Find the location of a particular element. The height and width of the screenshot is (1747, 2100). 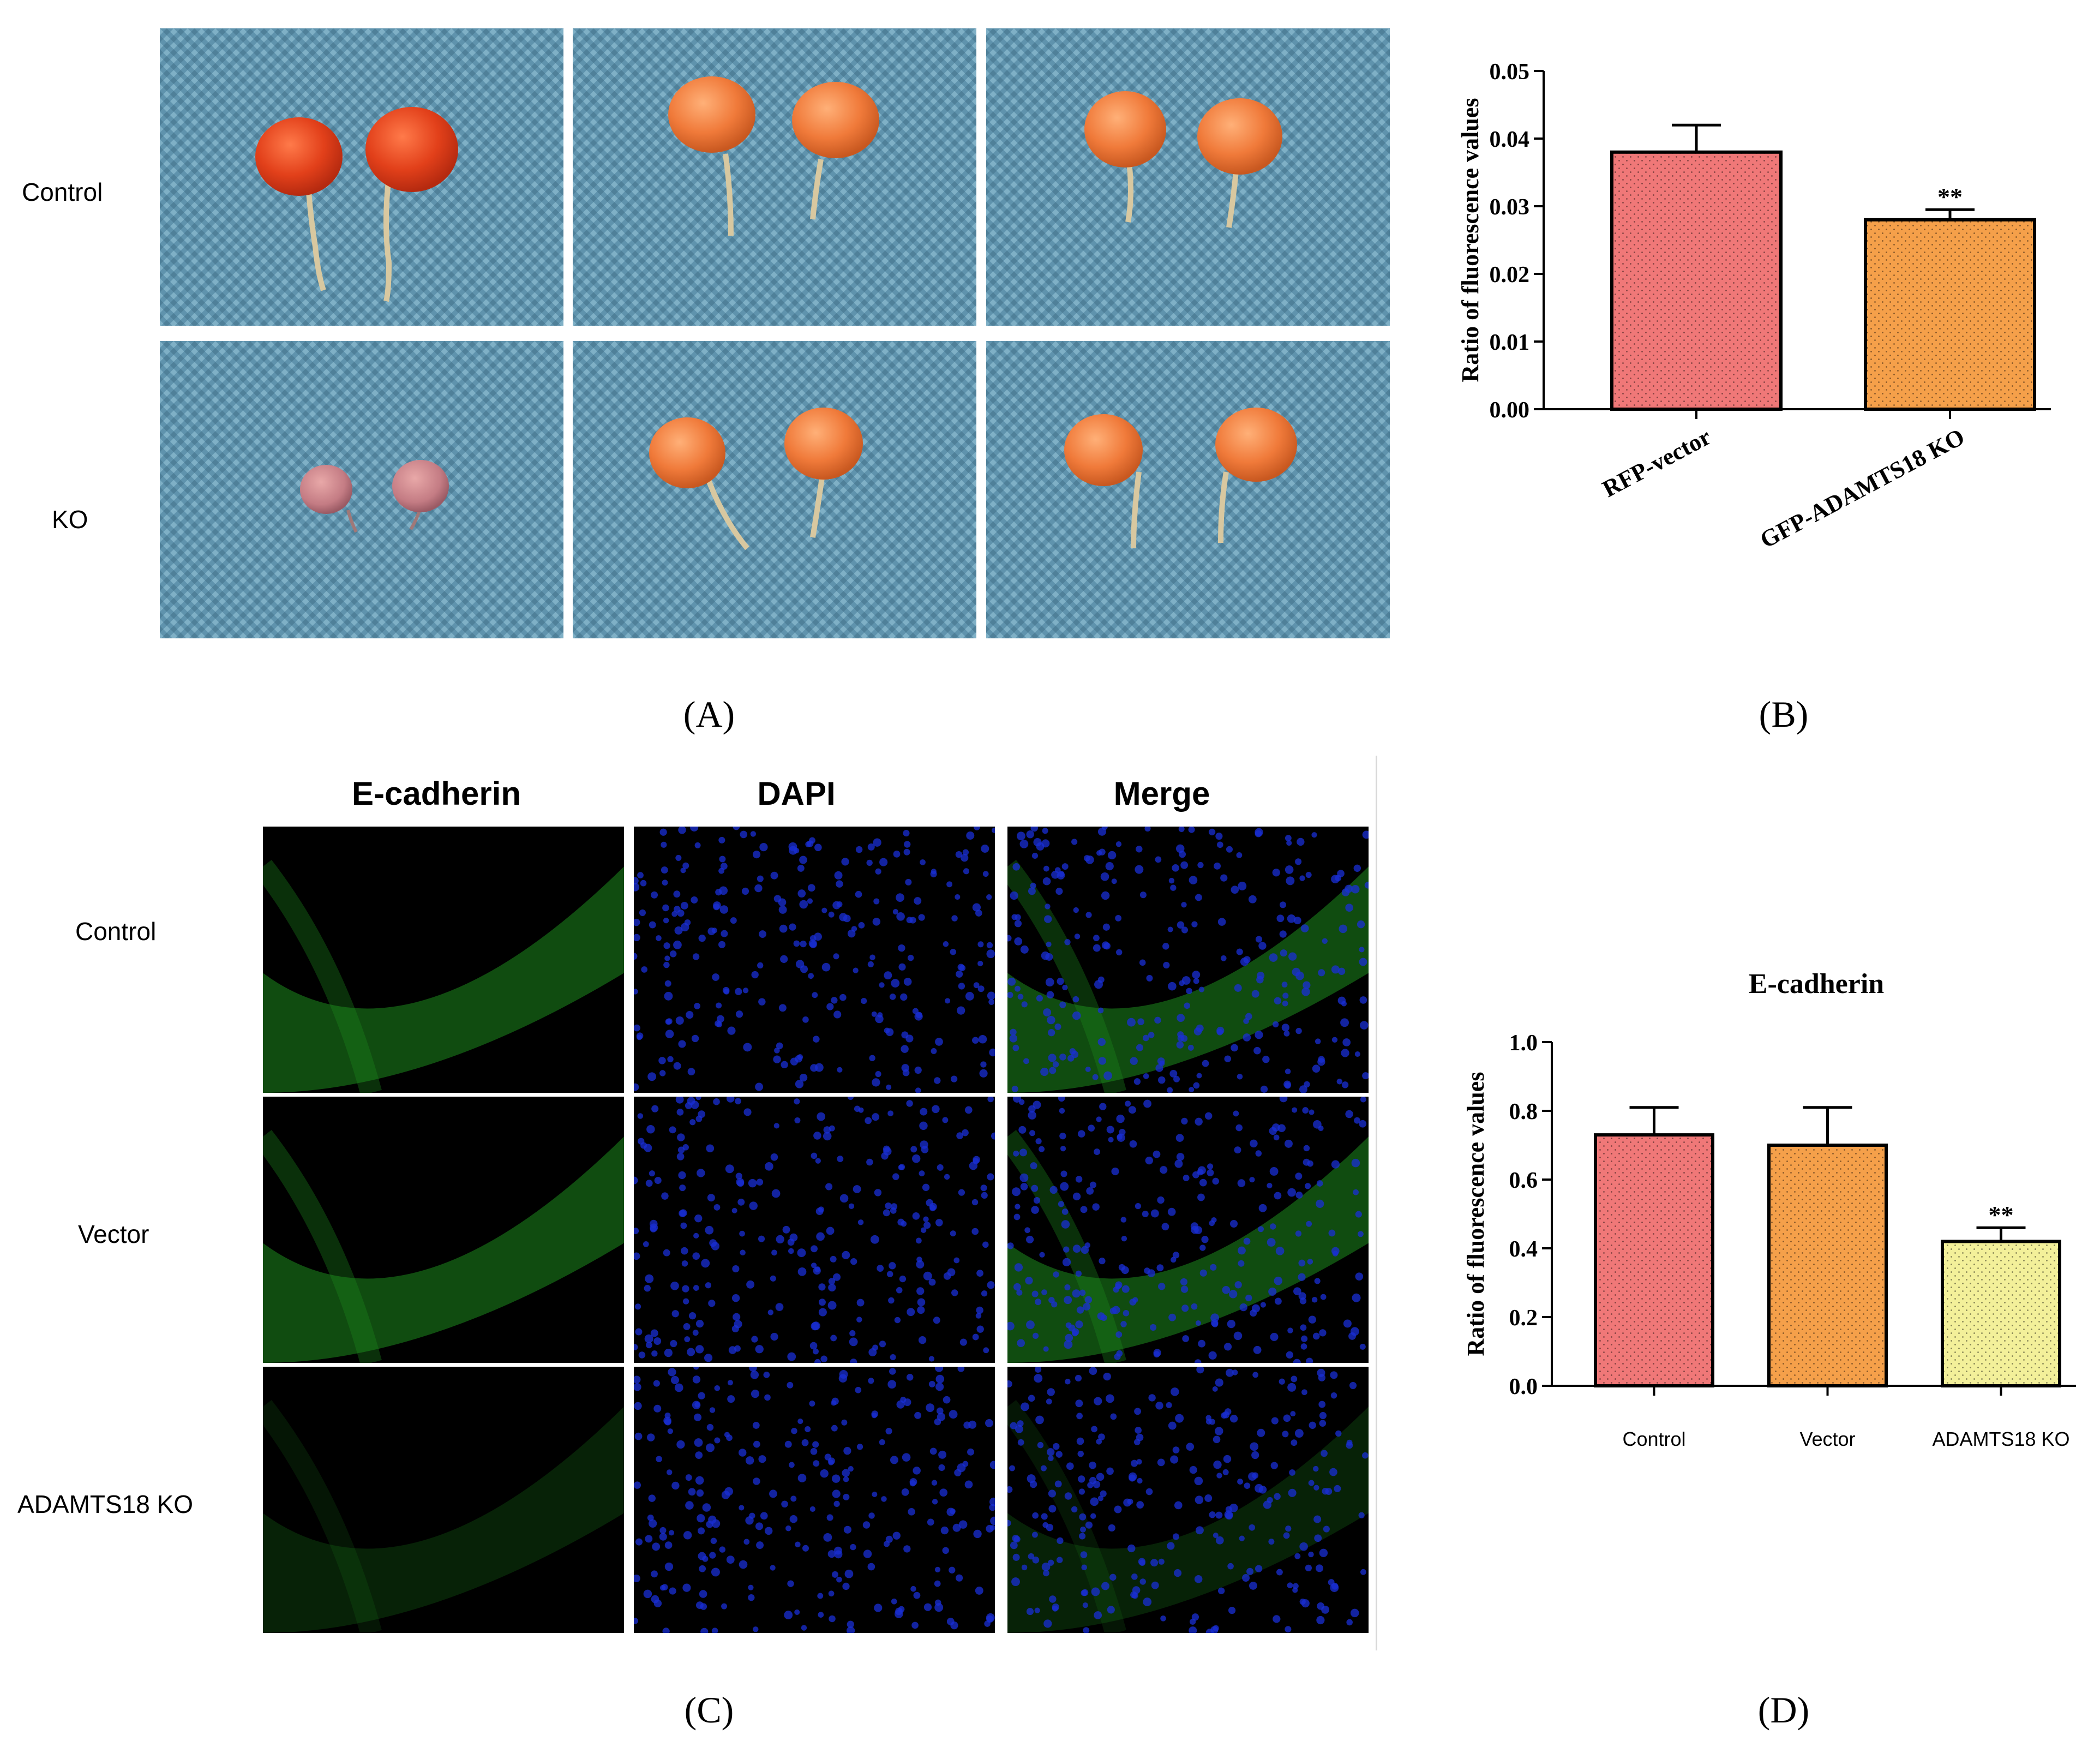

micro-adamts18-ko-merge is located at coordinates (1188, 1500).